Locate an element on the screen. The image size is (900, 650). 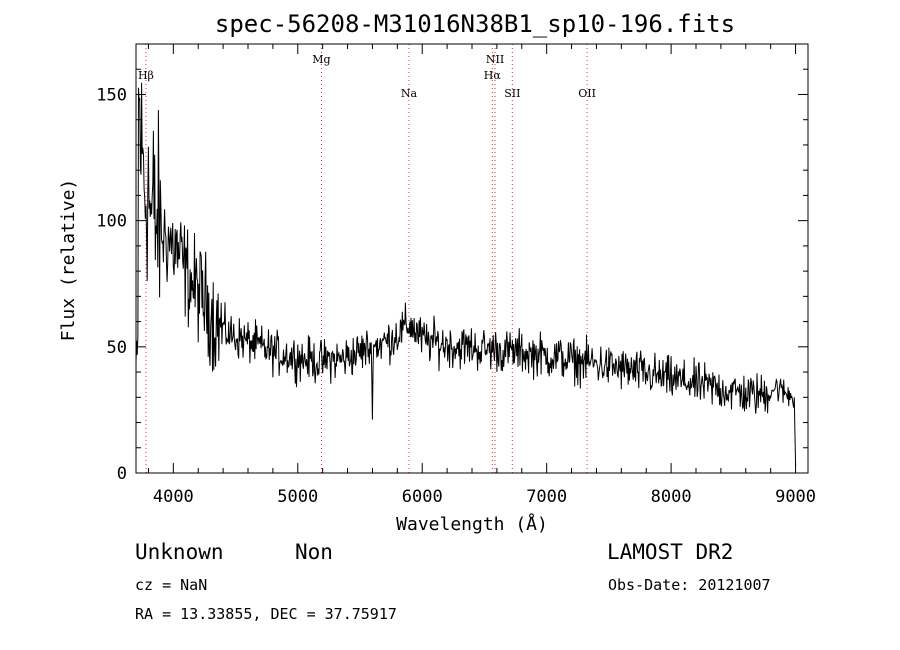
x-axis-label: Wavelength (Å) is located at coordinates (472, 524).